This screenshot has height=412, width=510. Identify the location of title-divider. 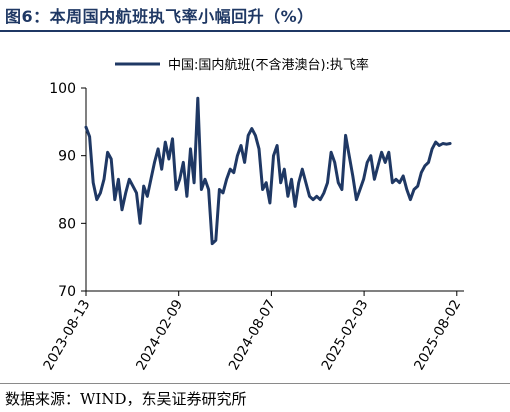
(255, 31).